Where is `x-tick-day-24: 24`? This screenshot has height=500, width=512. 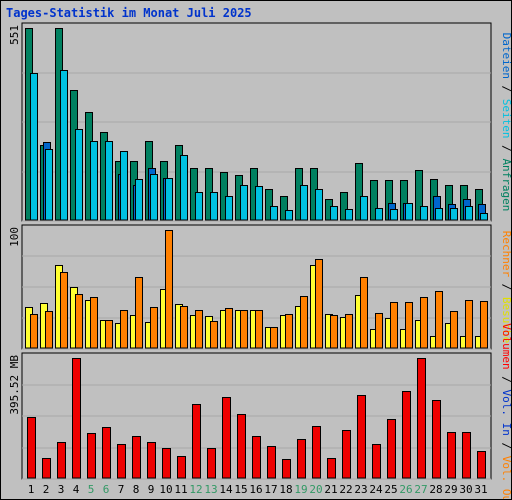
x-tick-day-24: 24 is located at coordinates (376, 489).